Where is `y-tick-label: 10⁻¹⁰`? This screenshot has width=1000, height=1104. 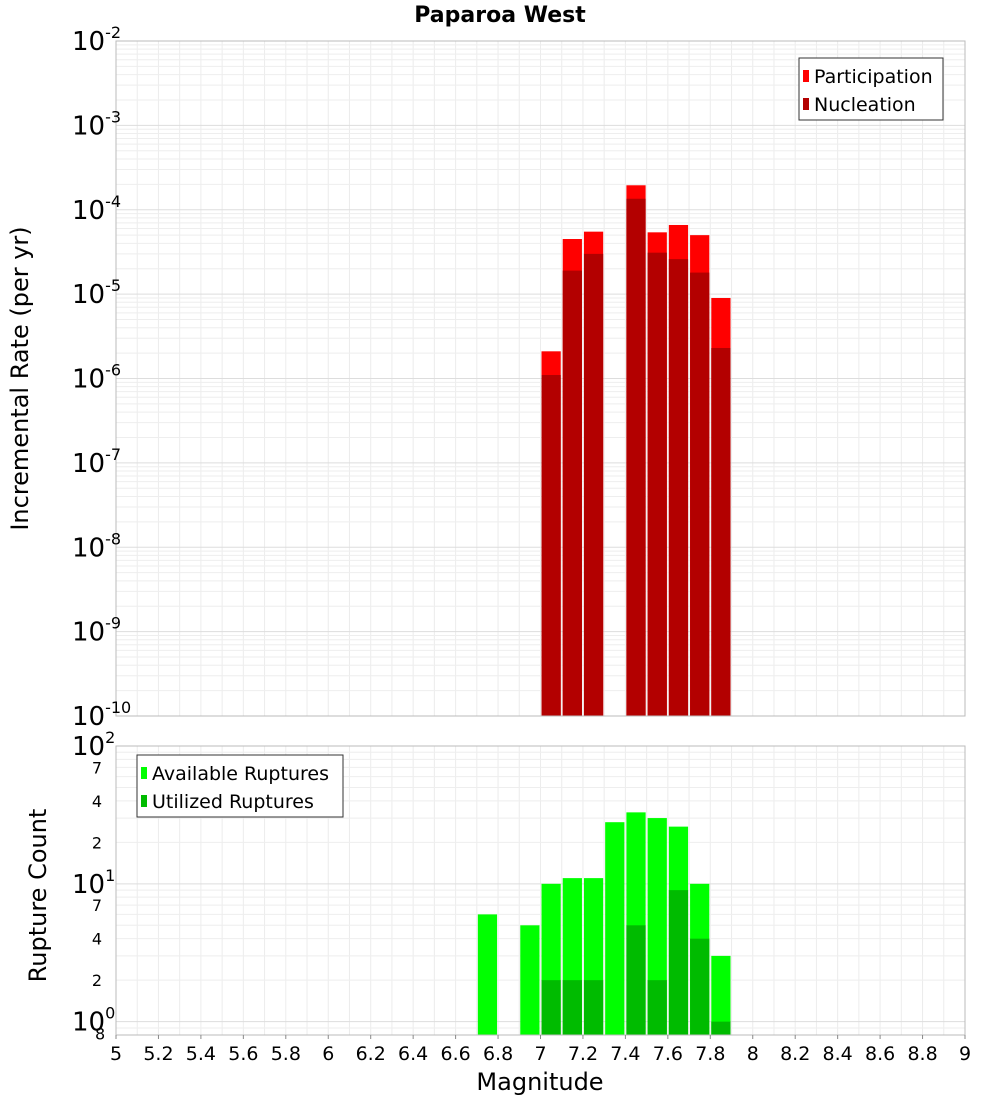
y-tick-label: 10⁻¹⁰ is located at coordinates (101, 715).